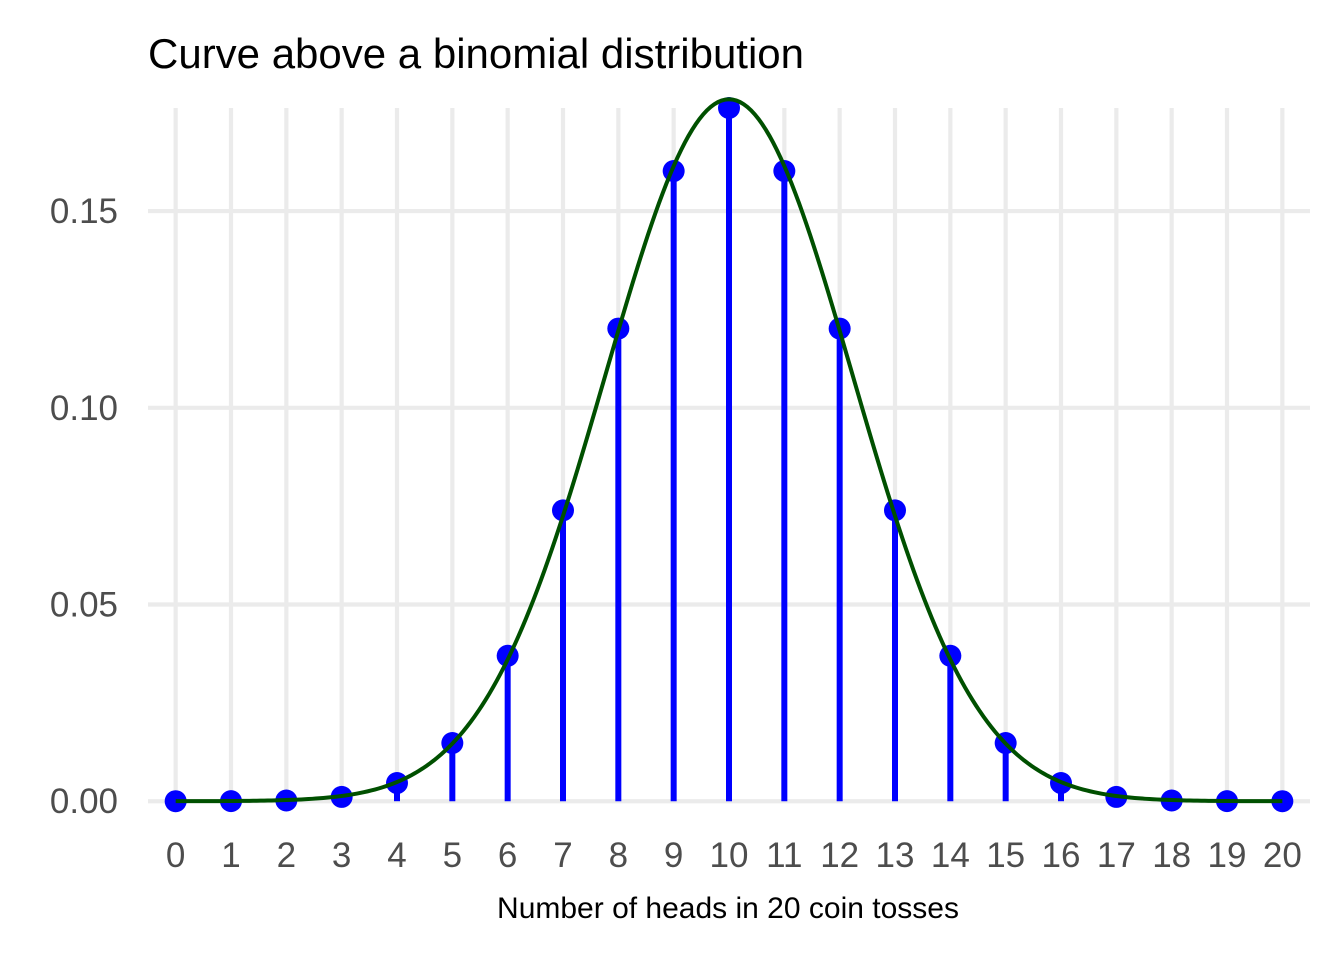 The width and height of the screenshot is (1344, 960). I want to click on y-tick-label: 0.05, so click(84, 605).